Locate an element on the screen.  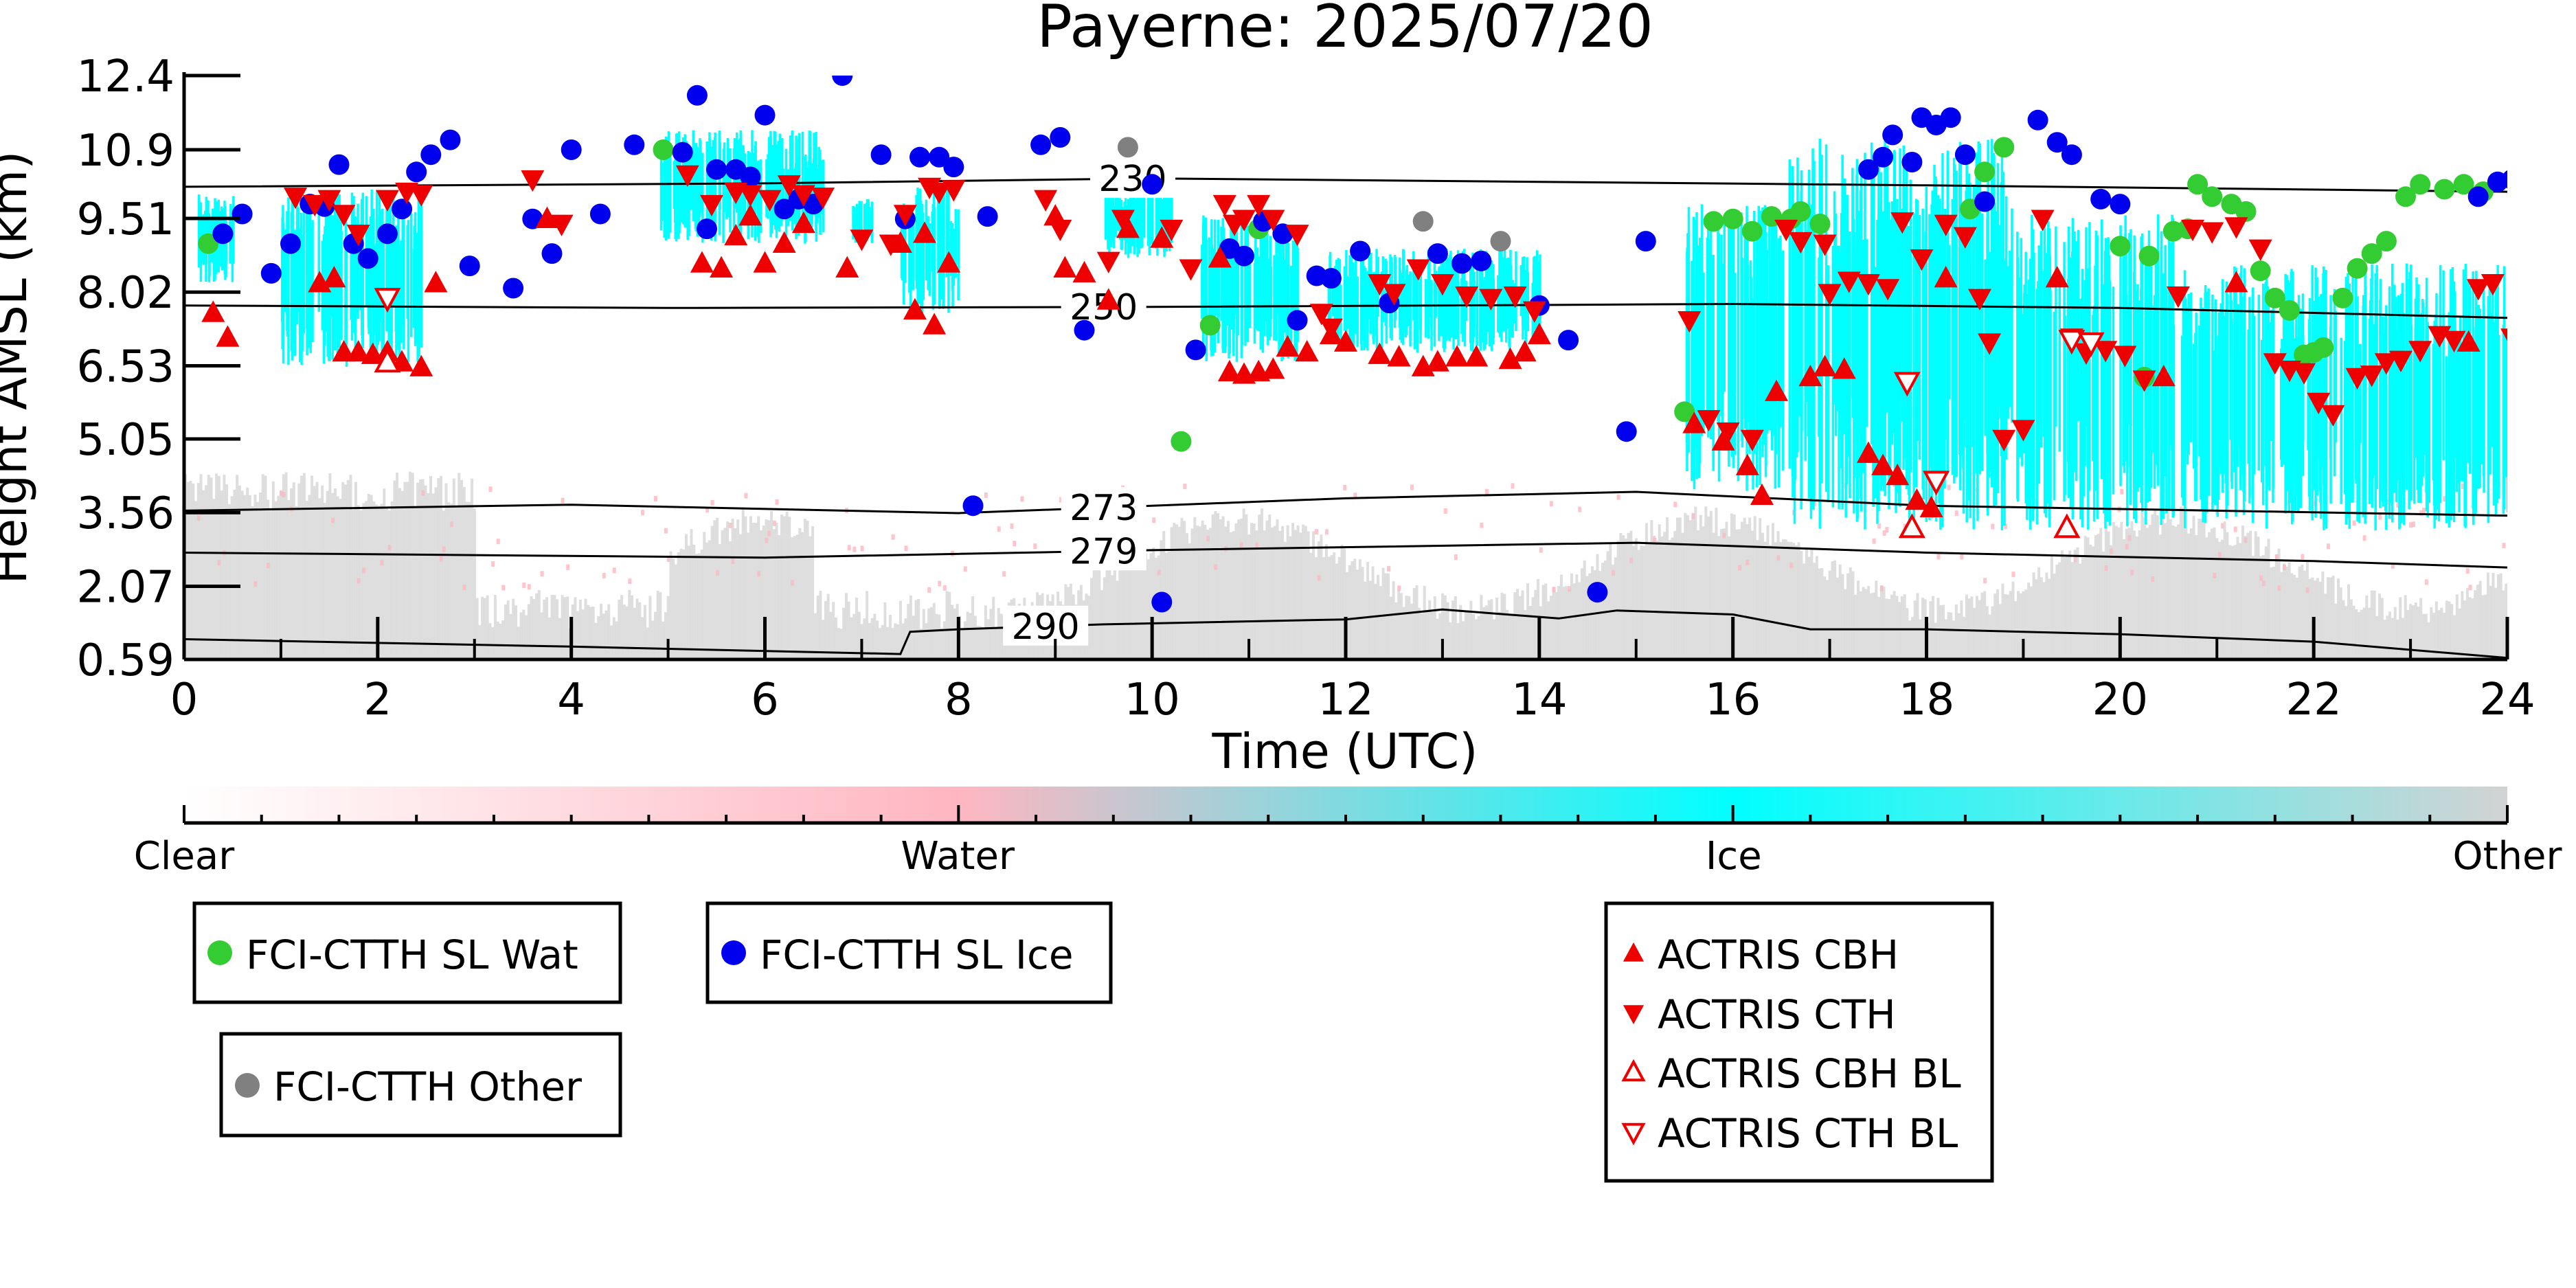
isotherm-label-bg is located at coordinates (1046, 625).